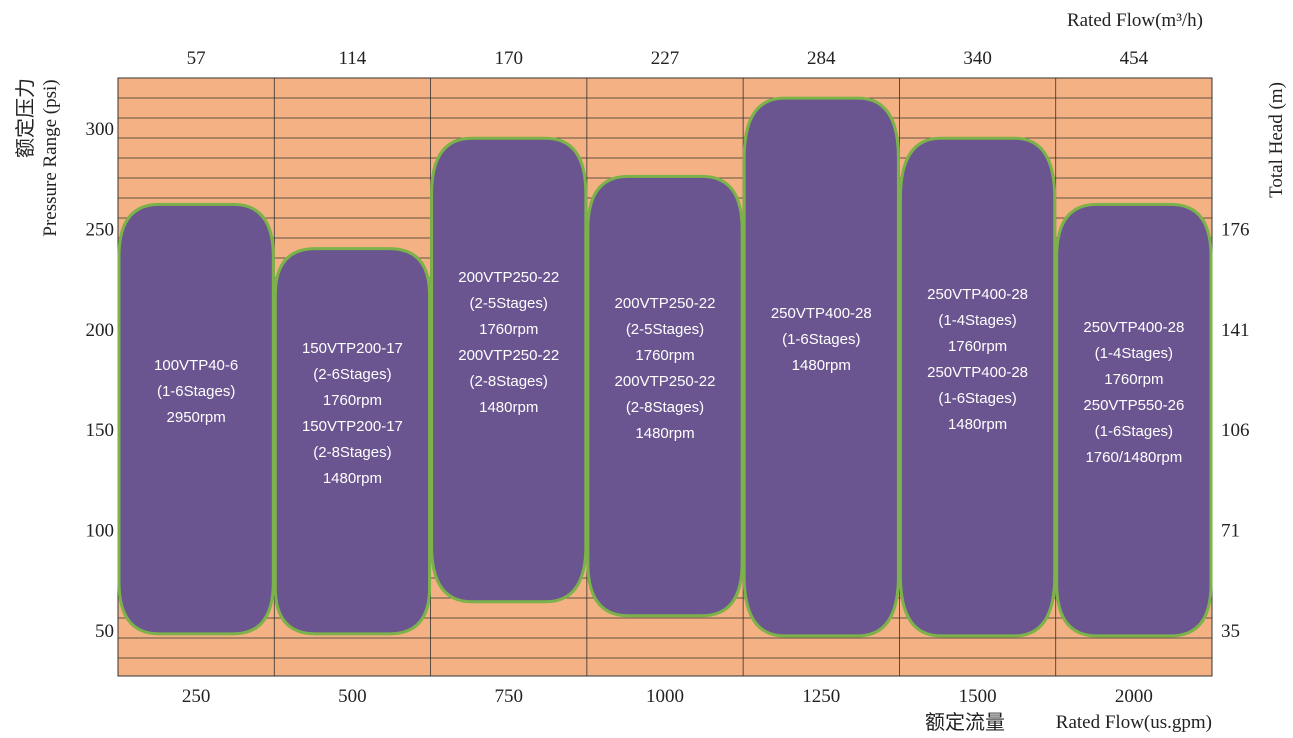 The width and height of the screenshot is (1293, 738). What do you see at coordinates (353, 58) in the screenshot?
I see `top-tick-label: 114` at bounding box center [353, 58].